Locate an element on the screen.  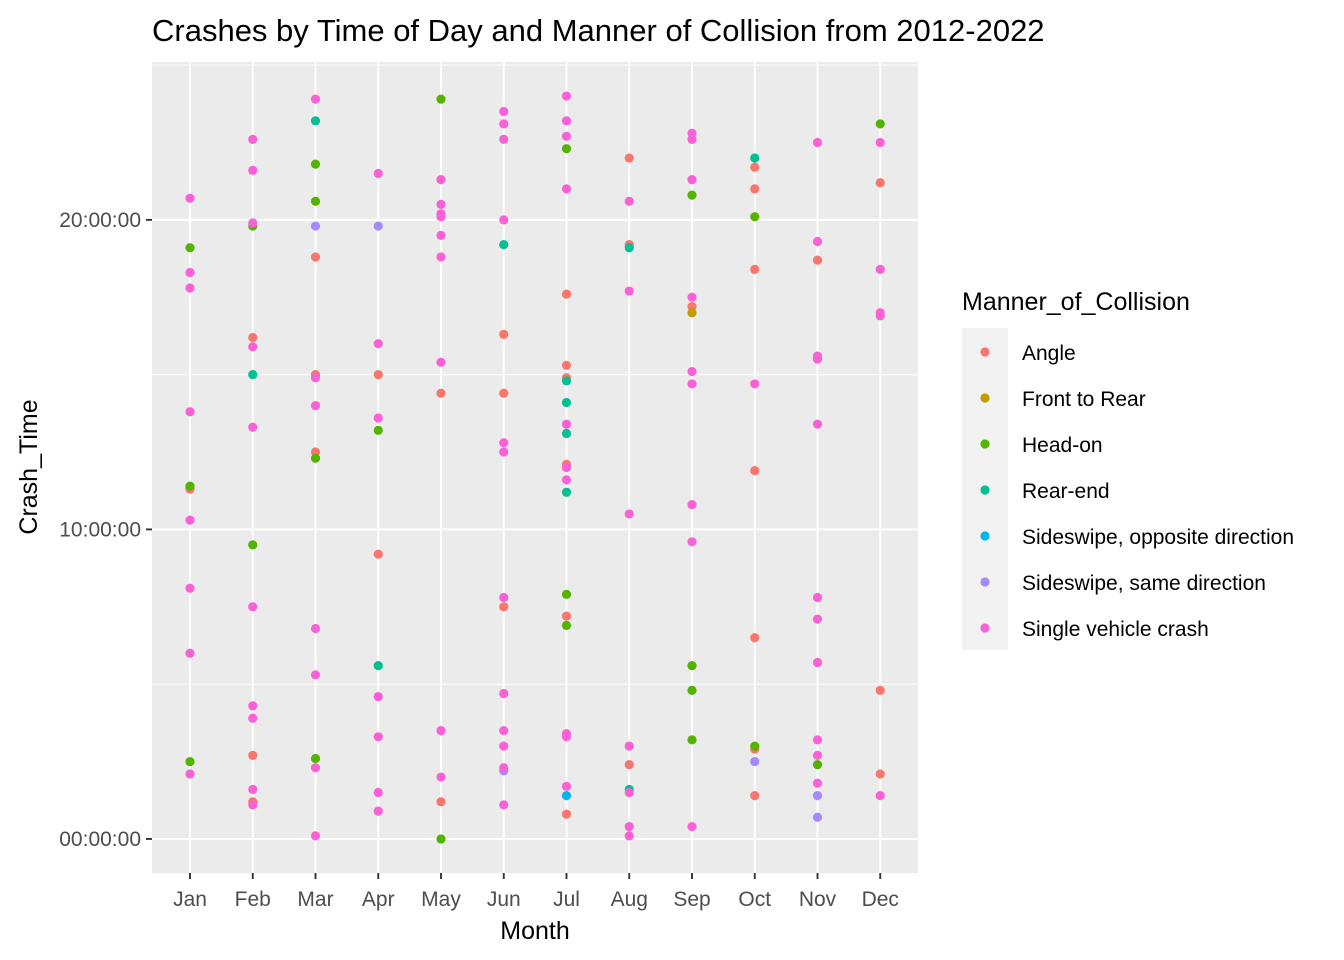
x-tick-label: Jan is located at coordinates (190, 899).